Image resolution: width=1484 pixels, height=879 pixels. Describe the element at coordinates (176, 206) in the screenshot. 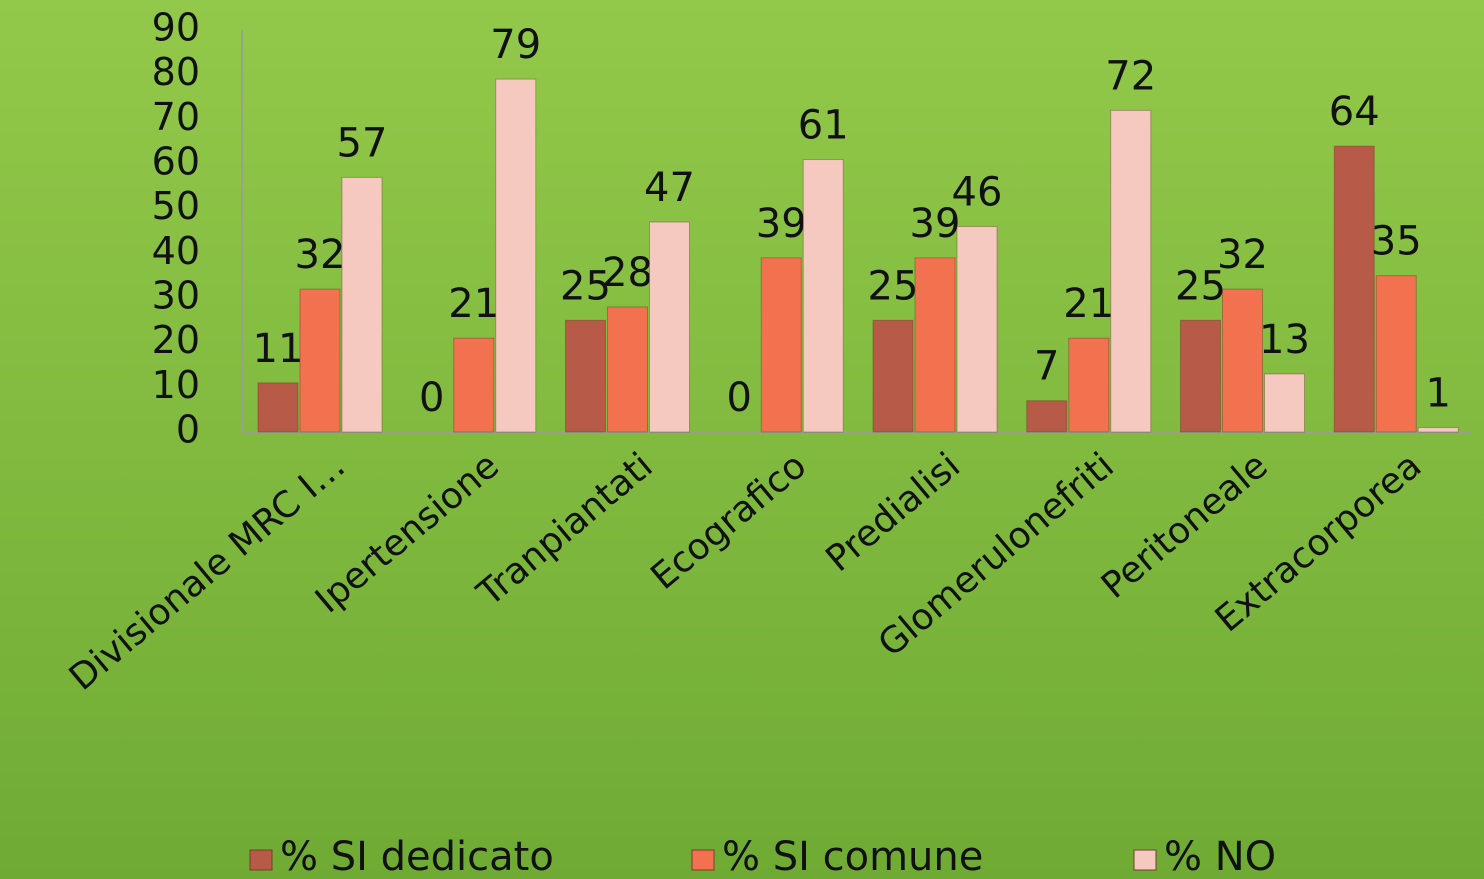

I see `y-tick-label: 50` at that location.